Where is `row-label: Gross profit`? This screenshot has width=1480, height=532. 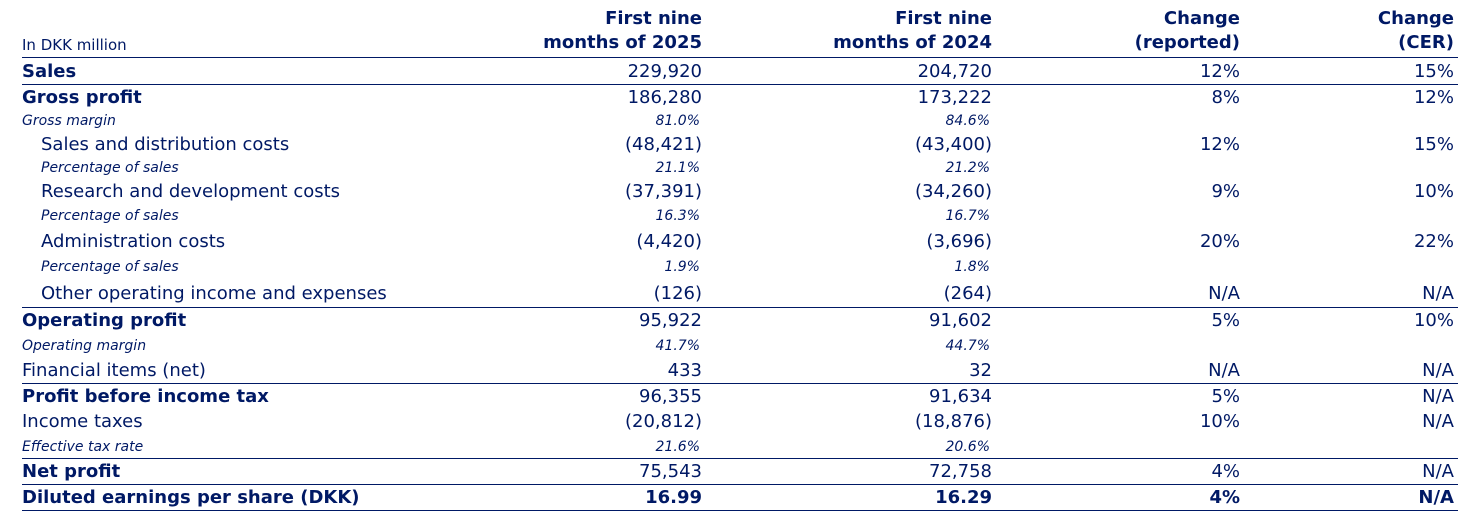
row-label: Gross profit is located at coordinates (82, 97).